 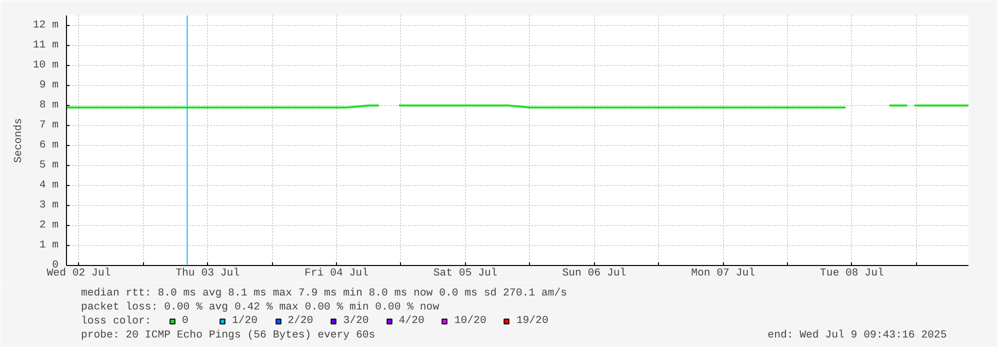 What do you see at coordinates (49, 206) in the screenshot?
I see `y-tick-label: 3 m` at bounding box center [49, 206].